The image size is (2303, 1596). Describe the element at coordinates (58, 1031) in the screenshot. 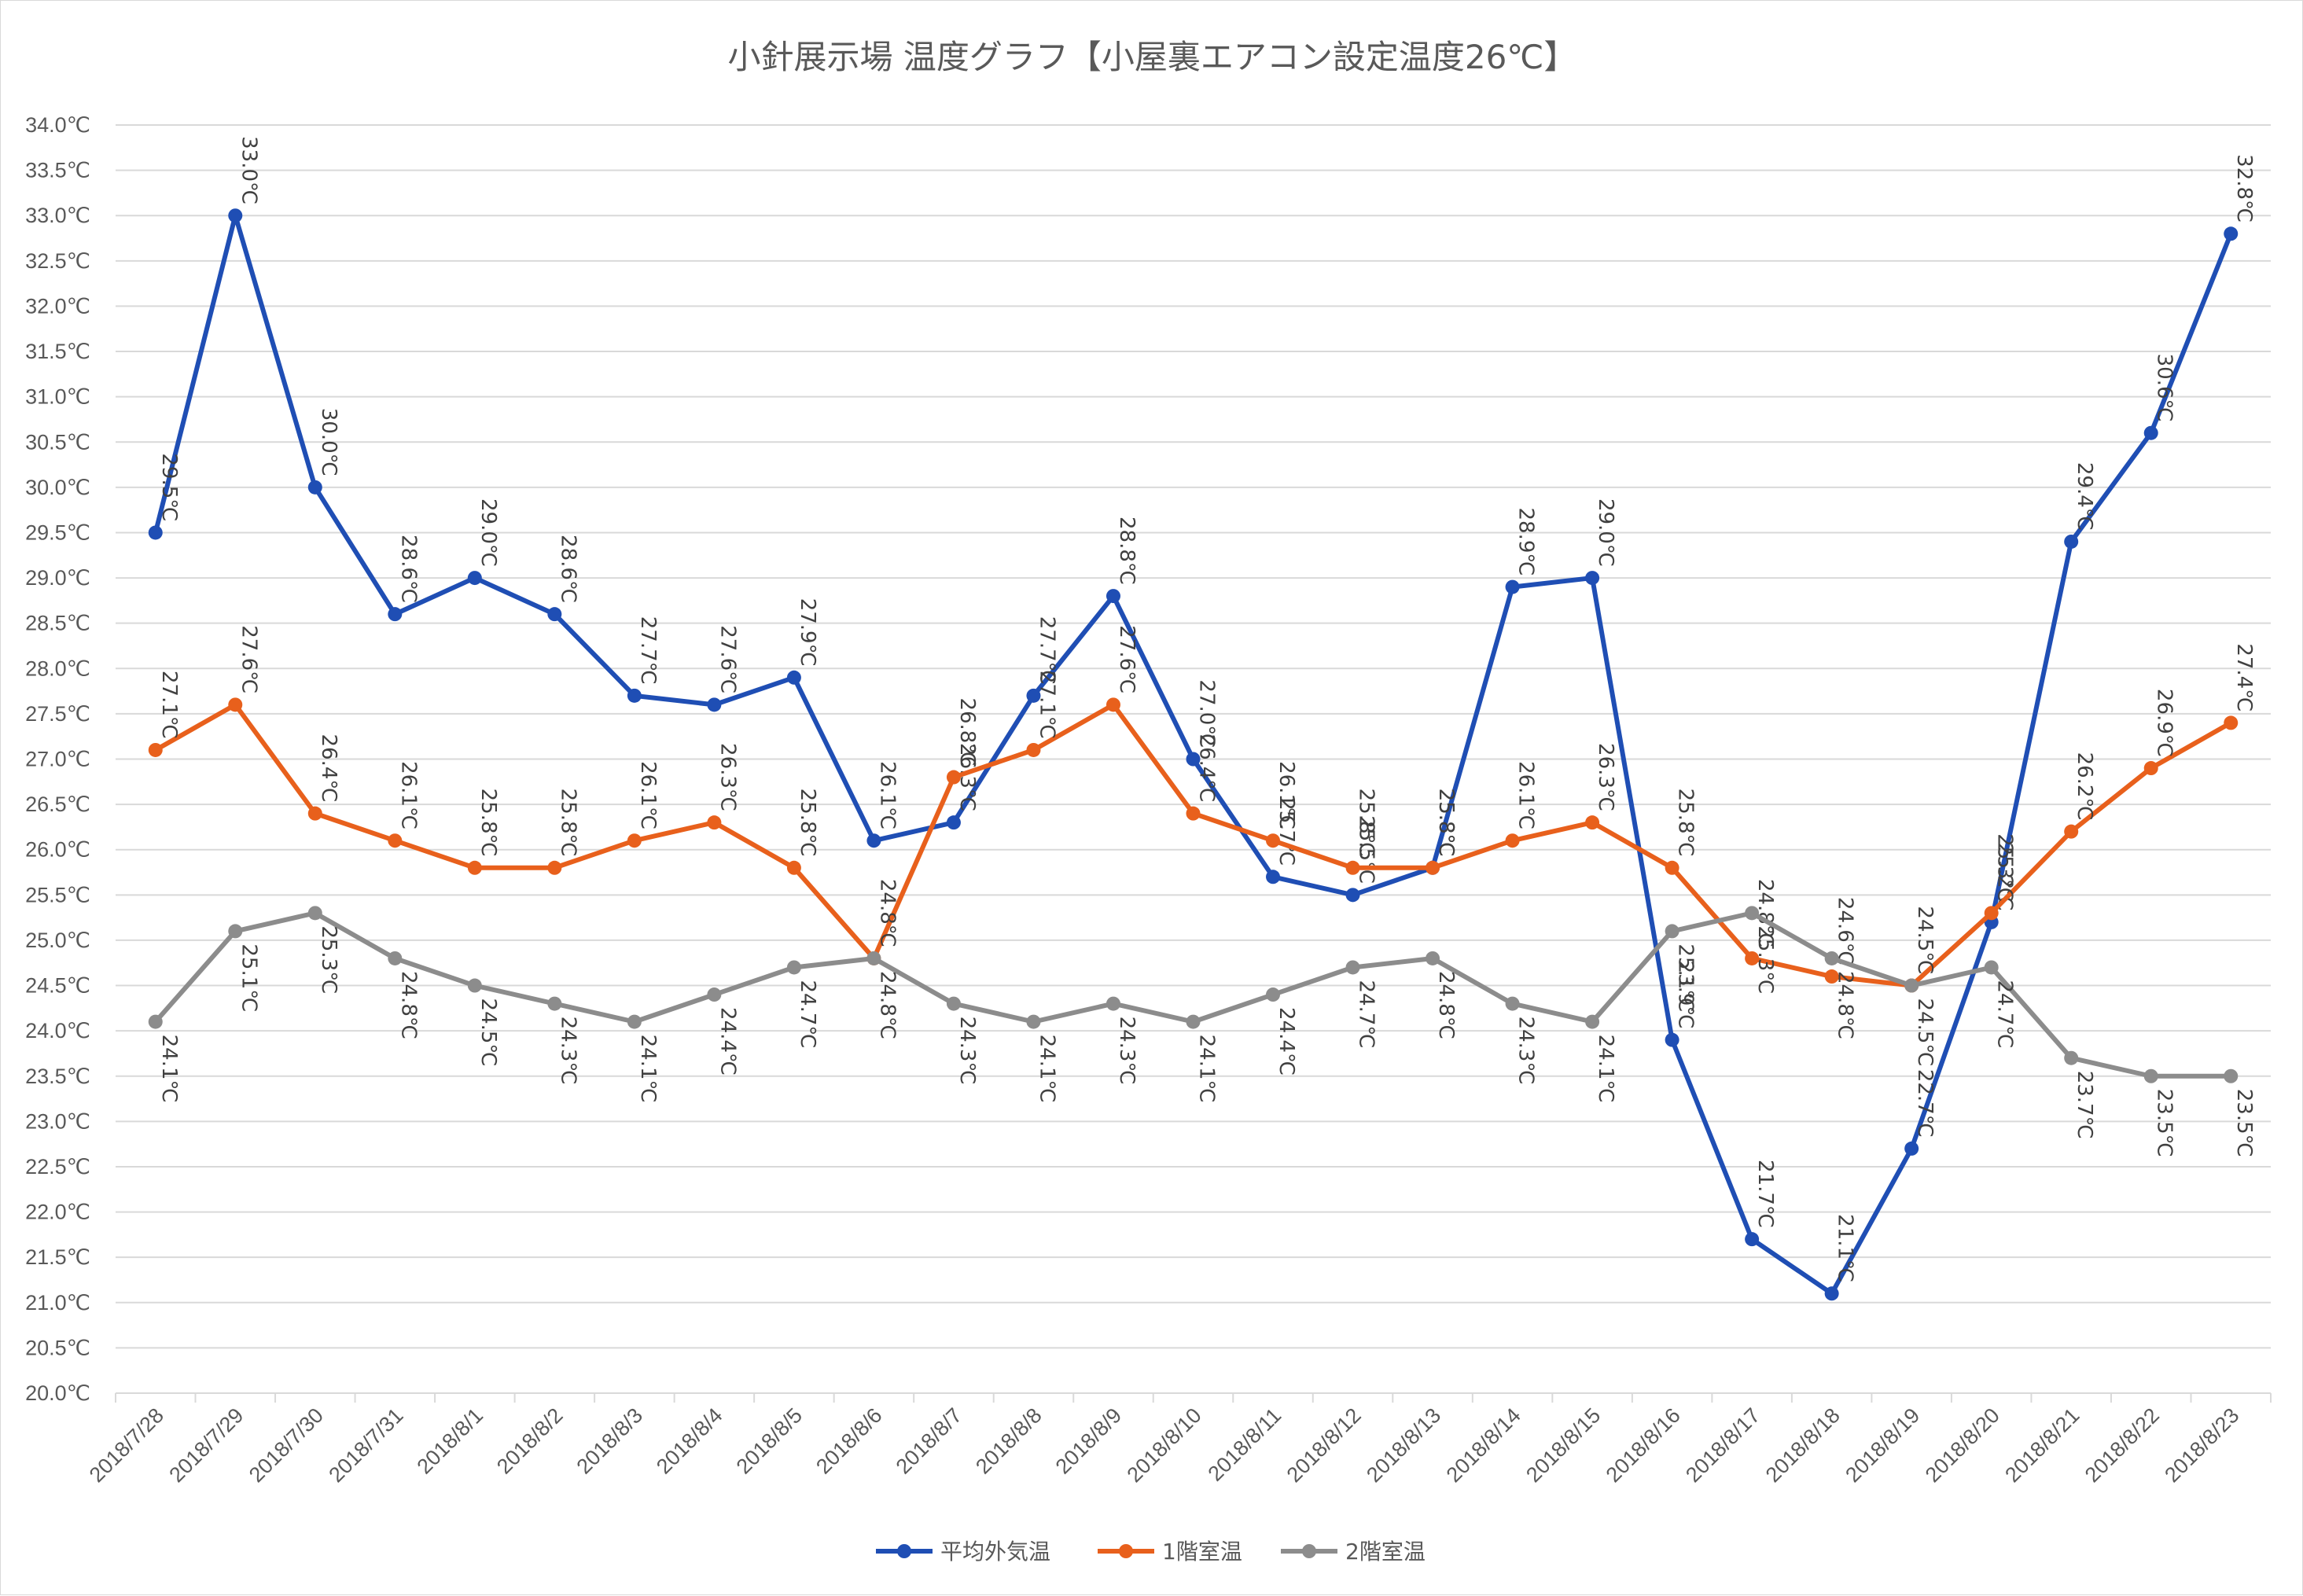

I see `y-tick-label: 24.0℃` at that location.